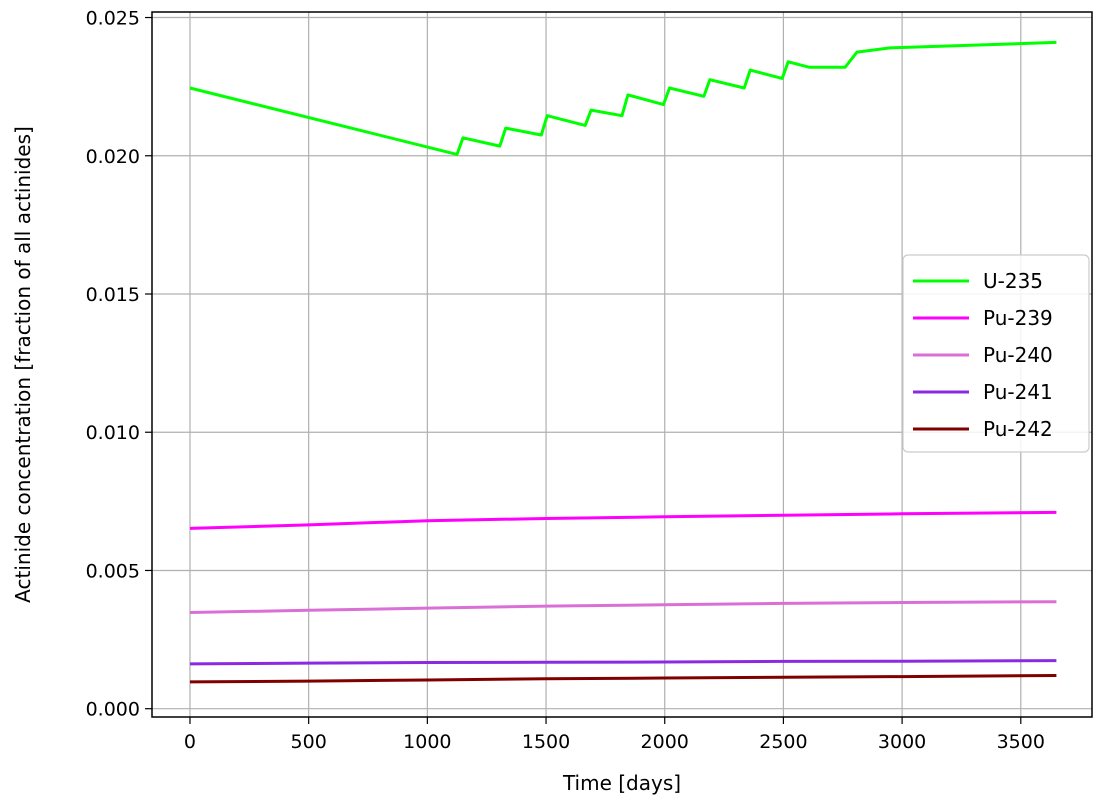 This screenshot has width=1094, height=803. I want to click on x-tick-label: 500, so click(309, 742).